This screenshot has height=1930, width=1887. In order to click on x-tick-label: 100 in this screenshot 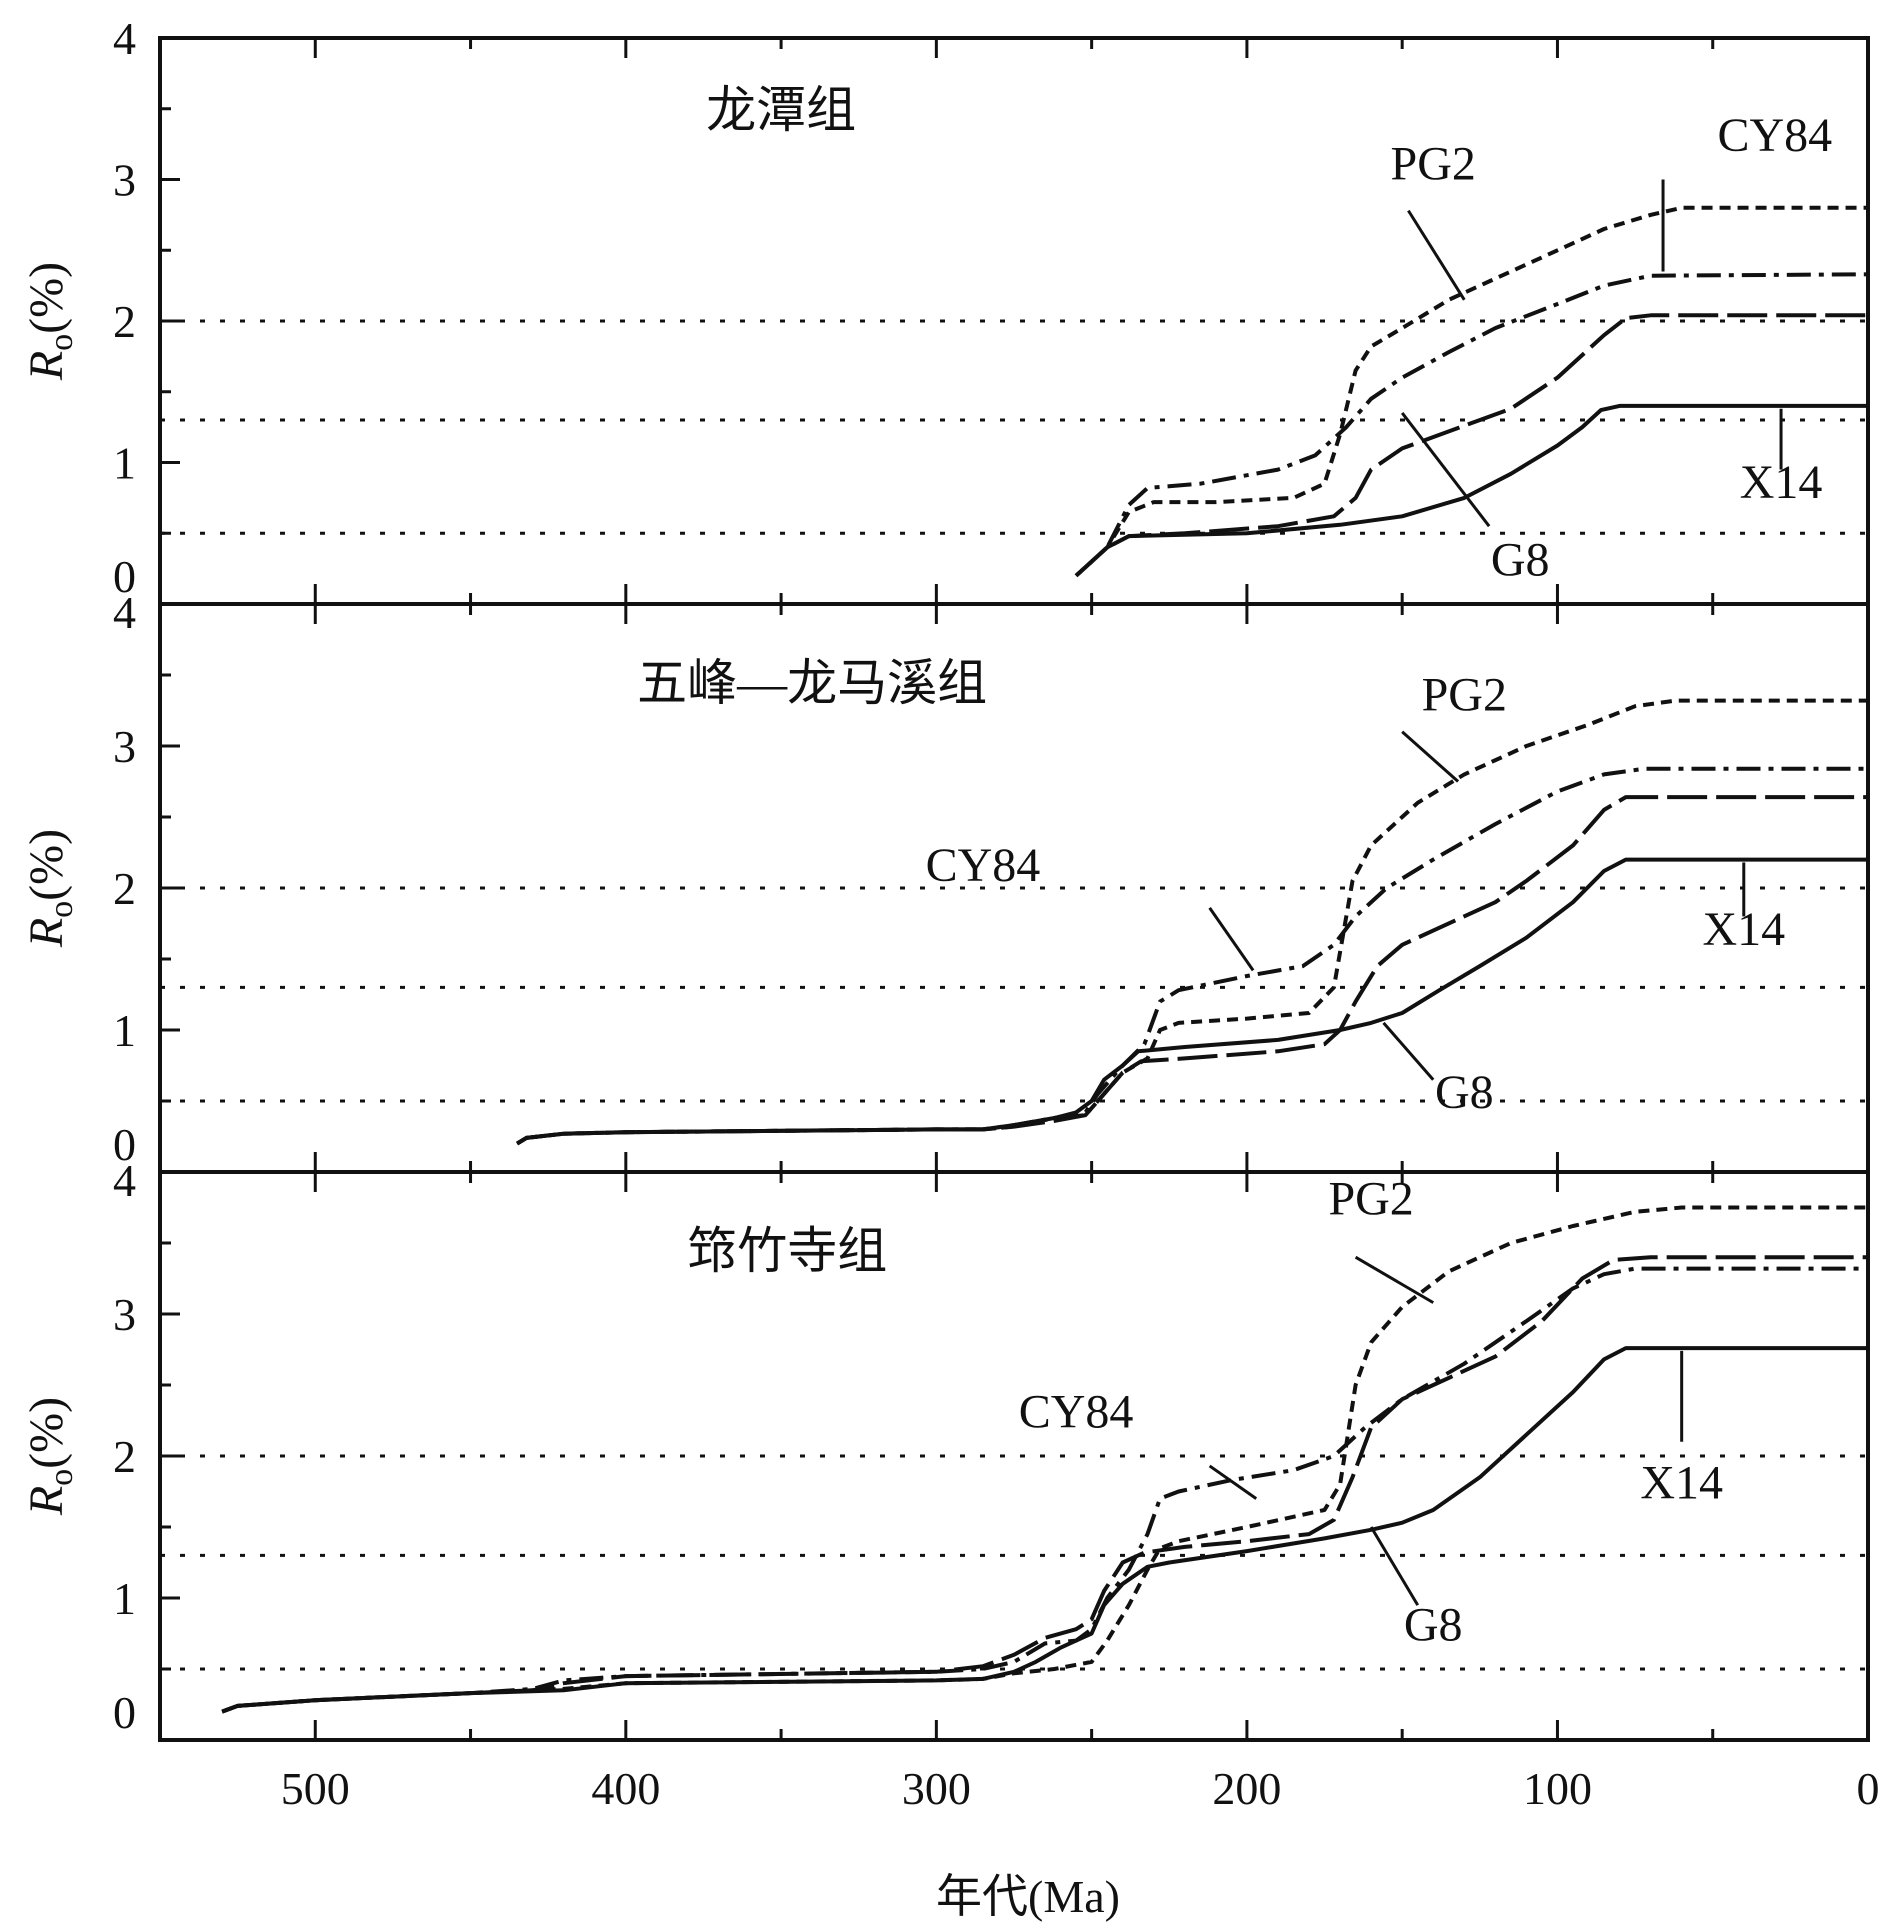, I will do `click(1557, 1788)`.